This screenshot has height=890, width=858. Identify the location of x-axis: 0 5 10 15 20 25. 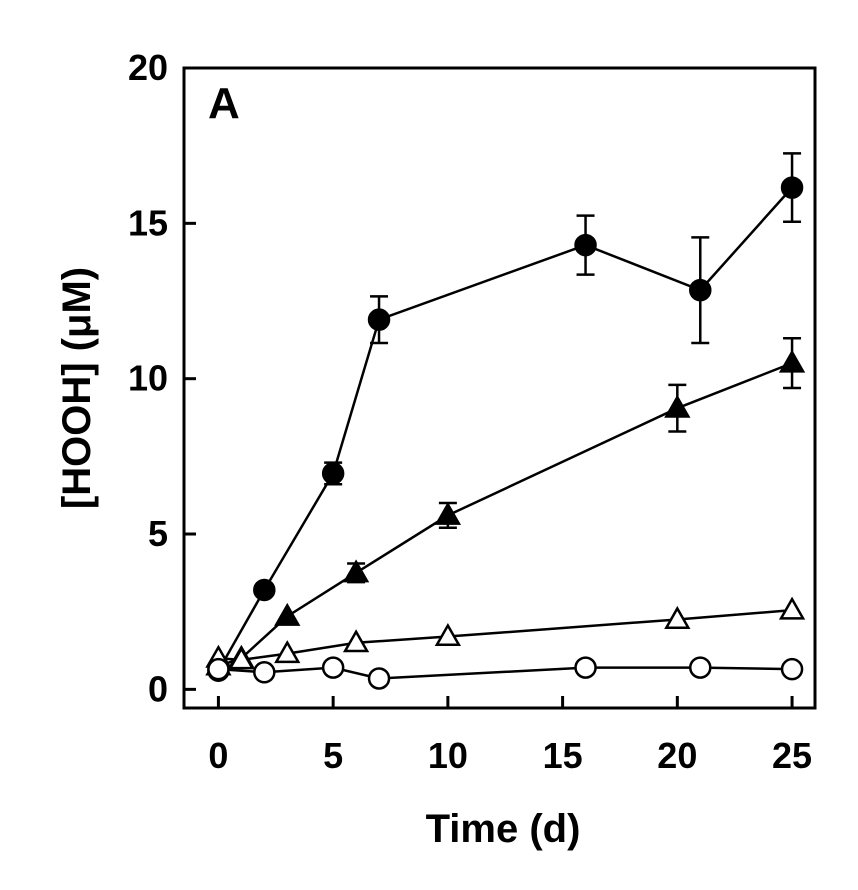
(510, 736).